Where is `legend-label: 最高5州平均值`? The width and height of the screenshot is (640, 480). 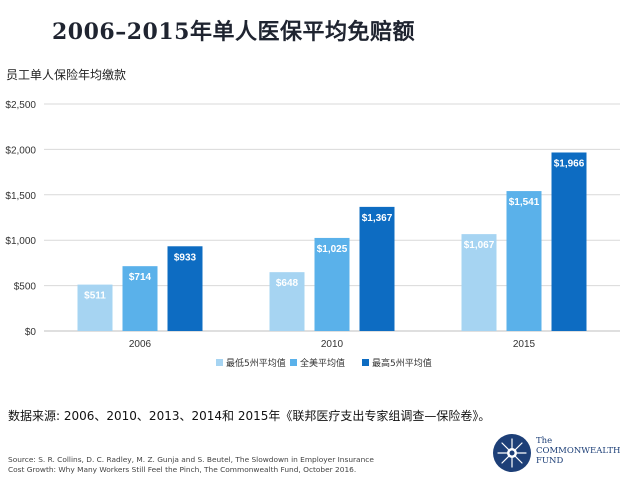
legend-label: 最高5州平均值 is located at coordinates (402, 363).